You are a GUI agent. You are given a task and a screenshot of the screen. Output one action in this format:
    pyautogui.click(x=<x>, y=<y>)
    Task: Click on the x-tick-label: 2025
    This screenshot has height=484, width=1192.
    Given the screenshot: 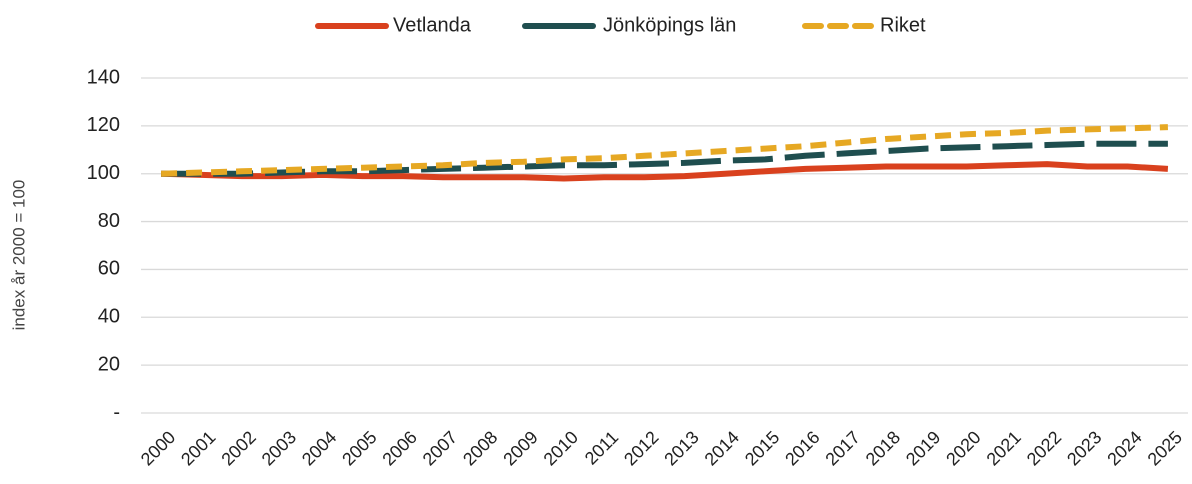 What is the action you would take?
    pyautogui.click(x=1165, y=448)
    